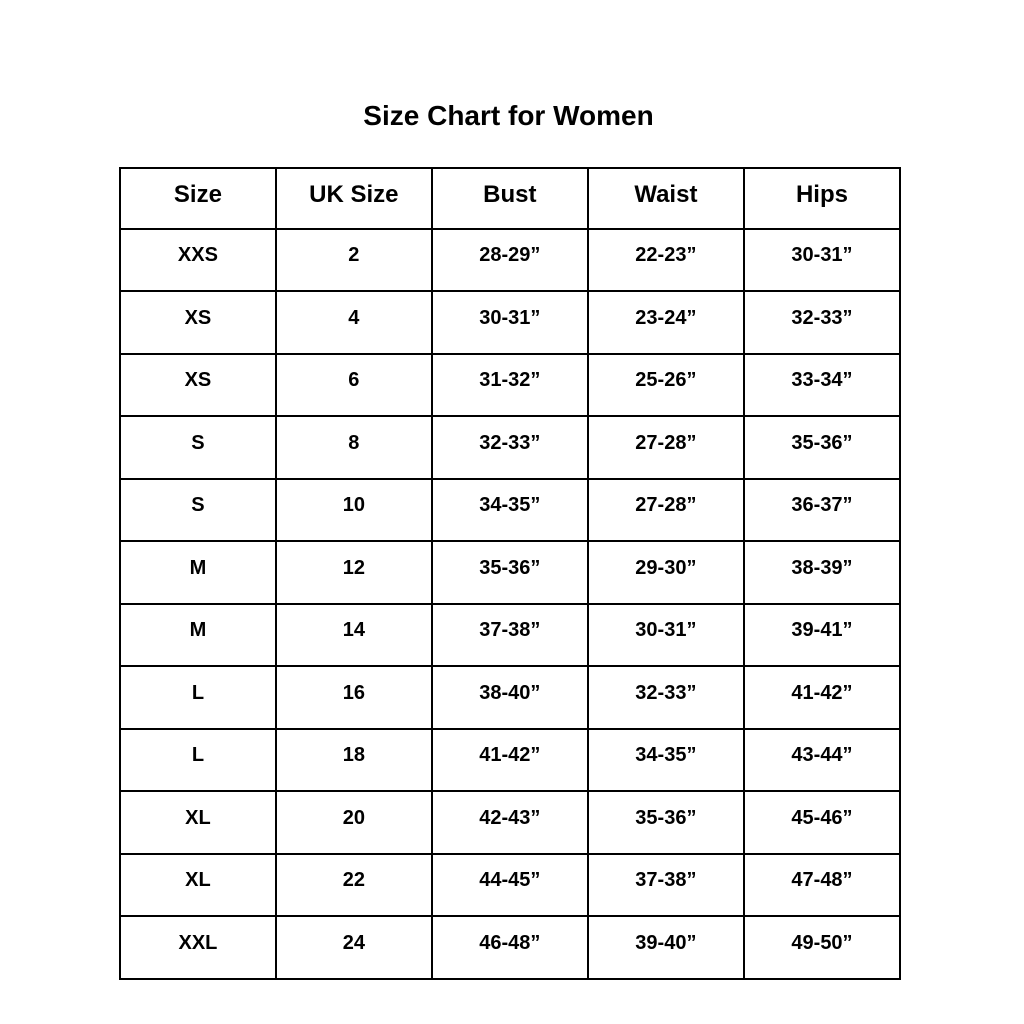 This screenshot has height=1024, width=1024. I want to click on table-cell: 28-29”, so click(509, 259).